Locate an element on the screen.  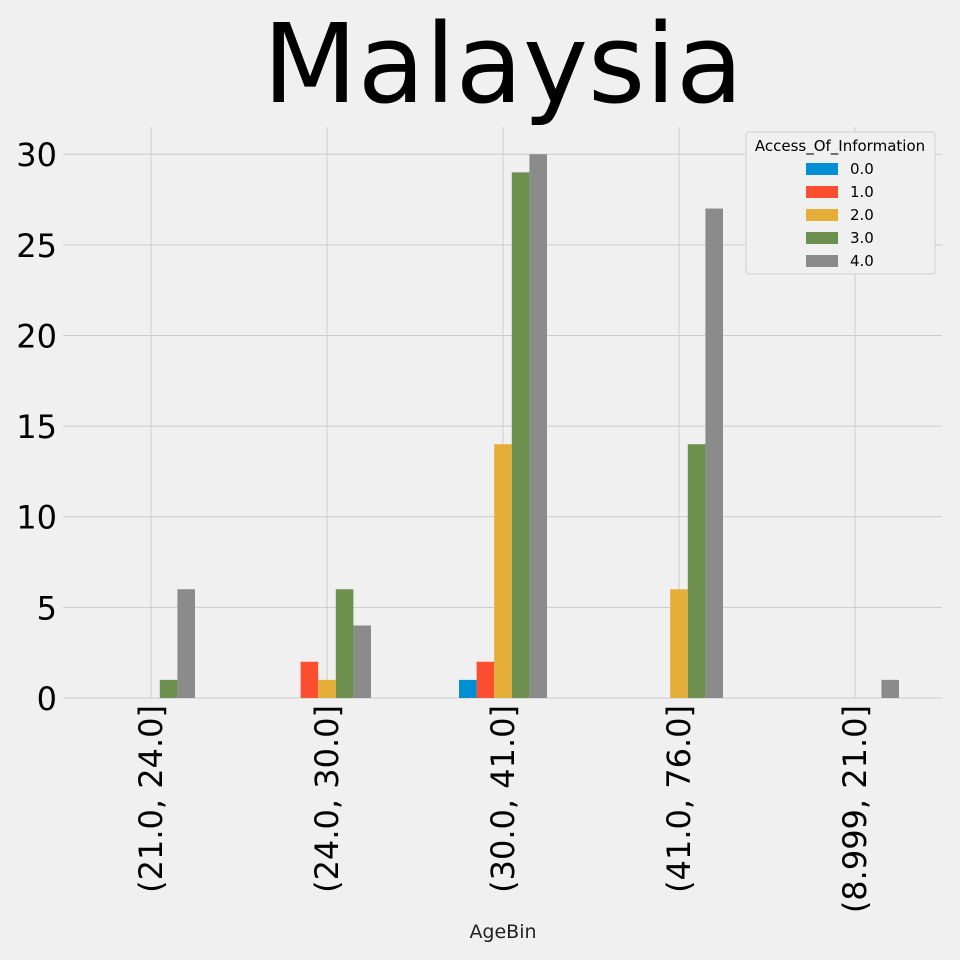
legend-title: Access_Of_Information is located at coordinates (840, 146).